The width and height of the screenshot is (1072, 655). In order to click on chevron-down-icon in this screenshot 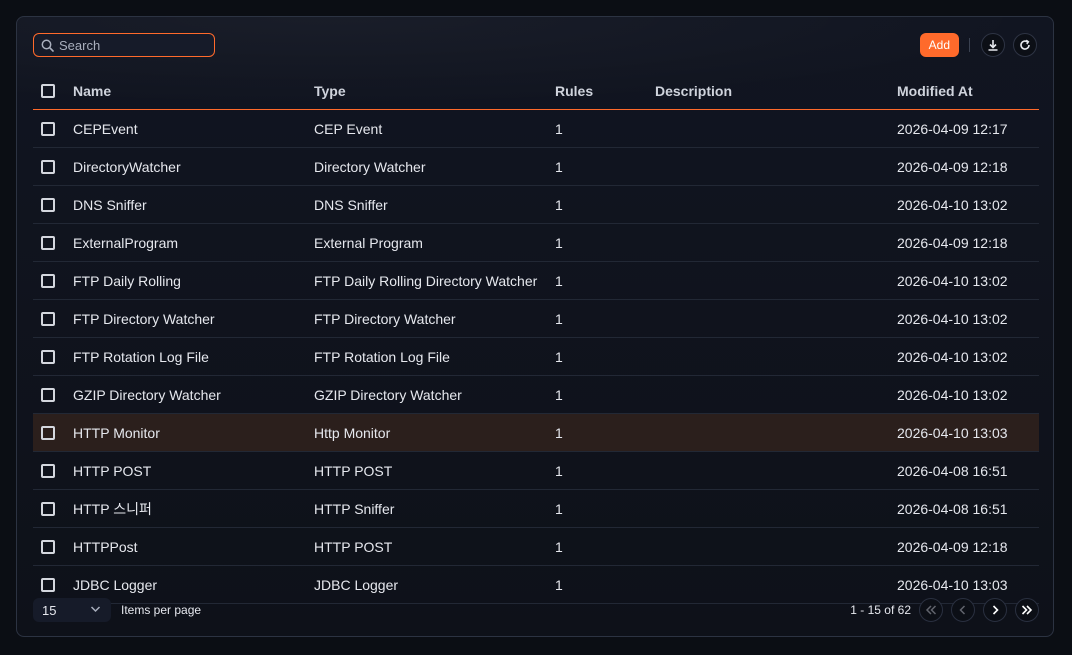, I will do `click(95, 609)`.